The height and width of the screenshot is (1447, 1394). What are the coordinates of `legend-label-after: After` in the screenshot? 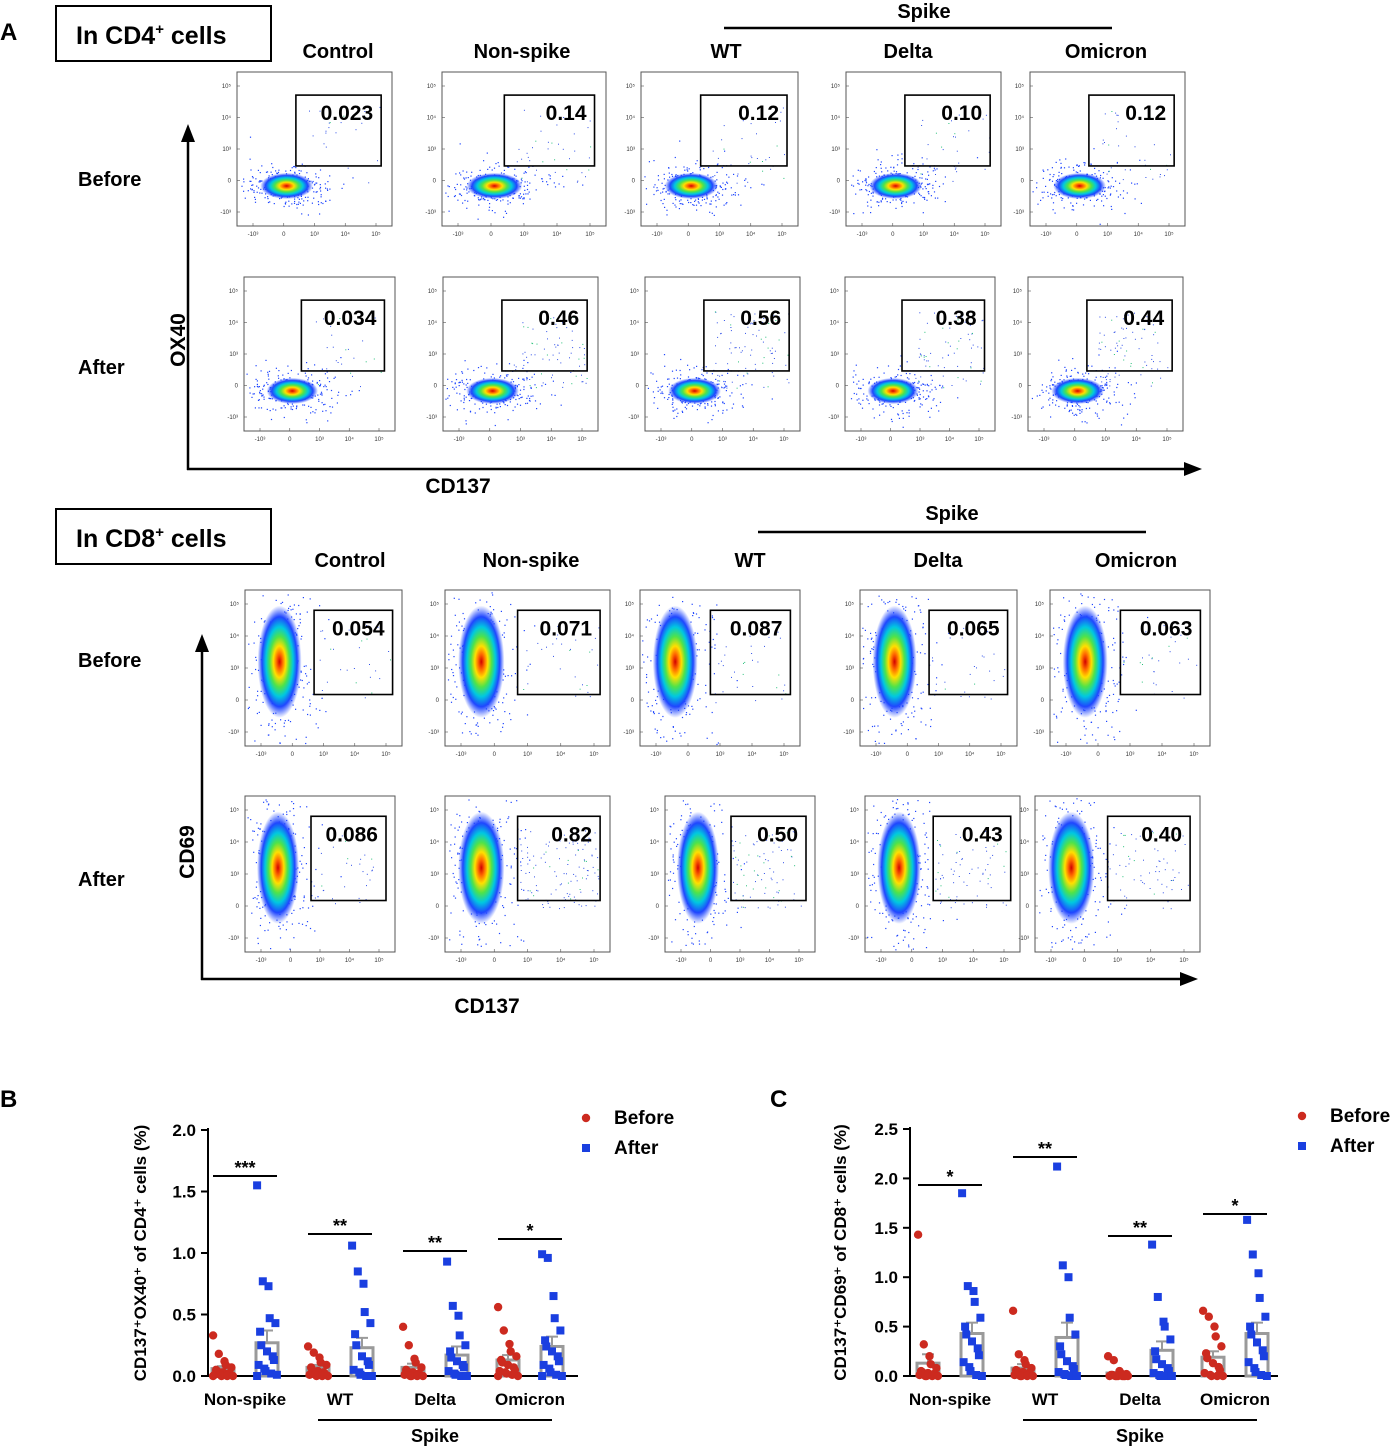 It's located at (636, 1148).